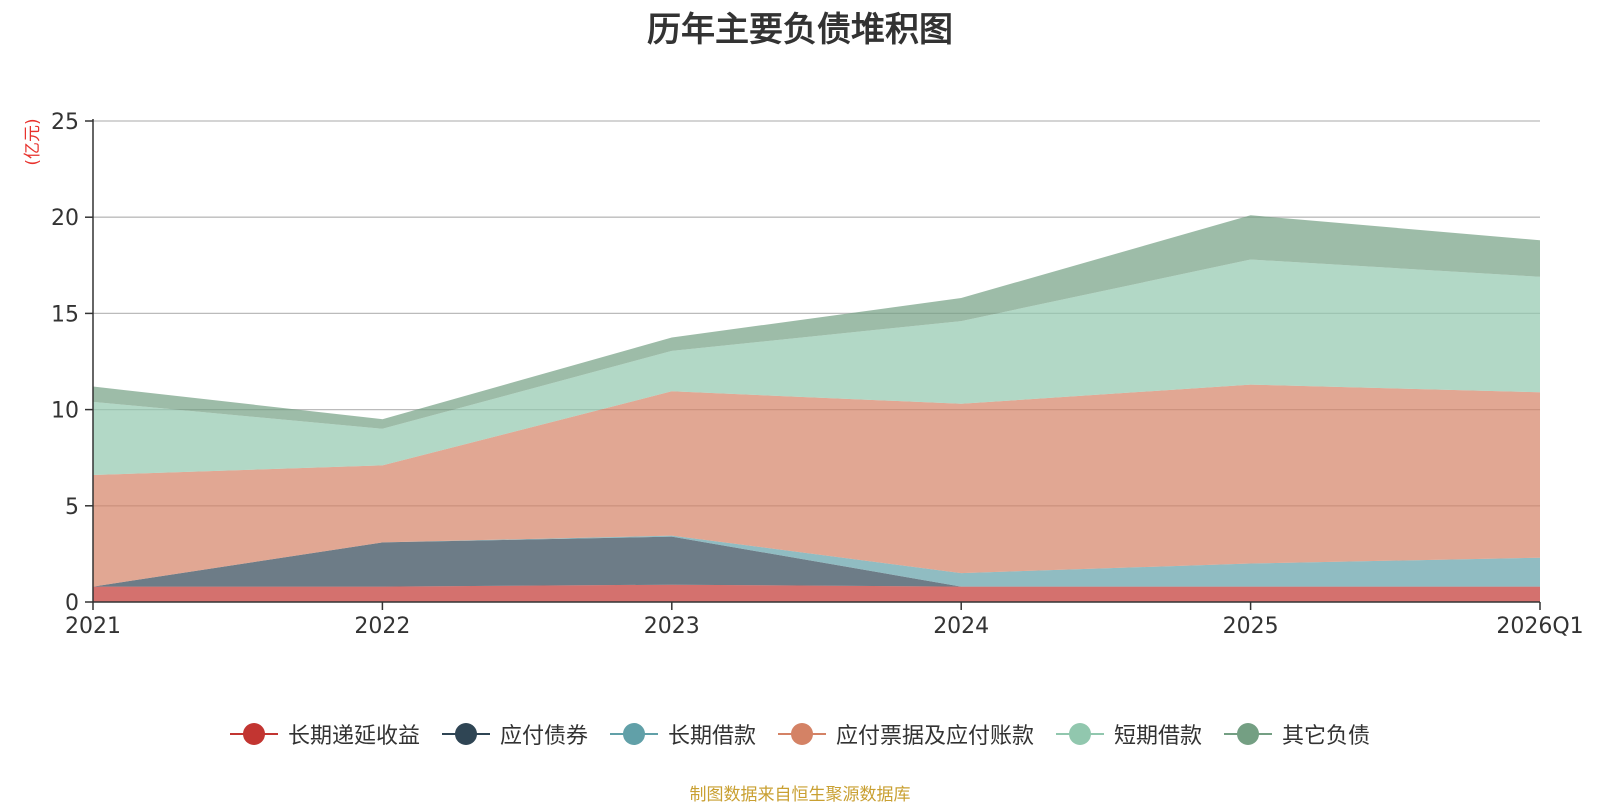  What do you see at coordinates (72, 603) in the screenshot?
I see `y-tick-label: 0` at bounding box center [72, 603].